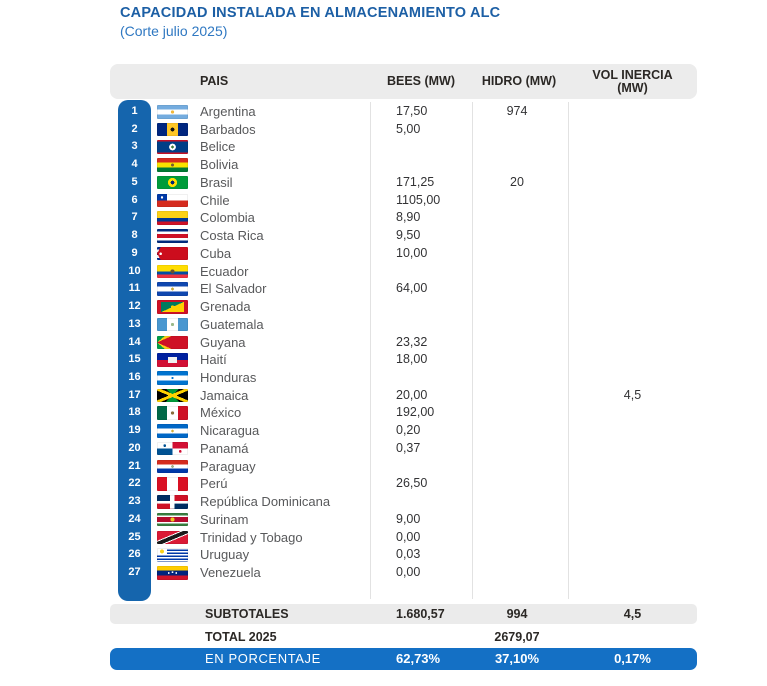 This screenshot has height=686, width=767. What do you see at coordinates (172, 413) in the screenshot?
I see `mexico-flag` at bounding box center [172, 413].